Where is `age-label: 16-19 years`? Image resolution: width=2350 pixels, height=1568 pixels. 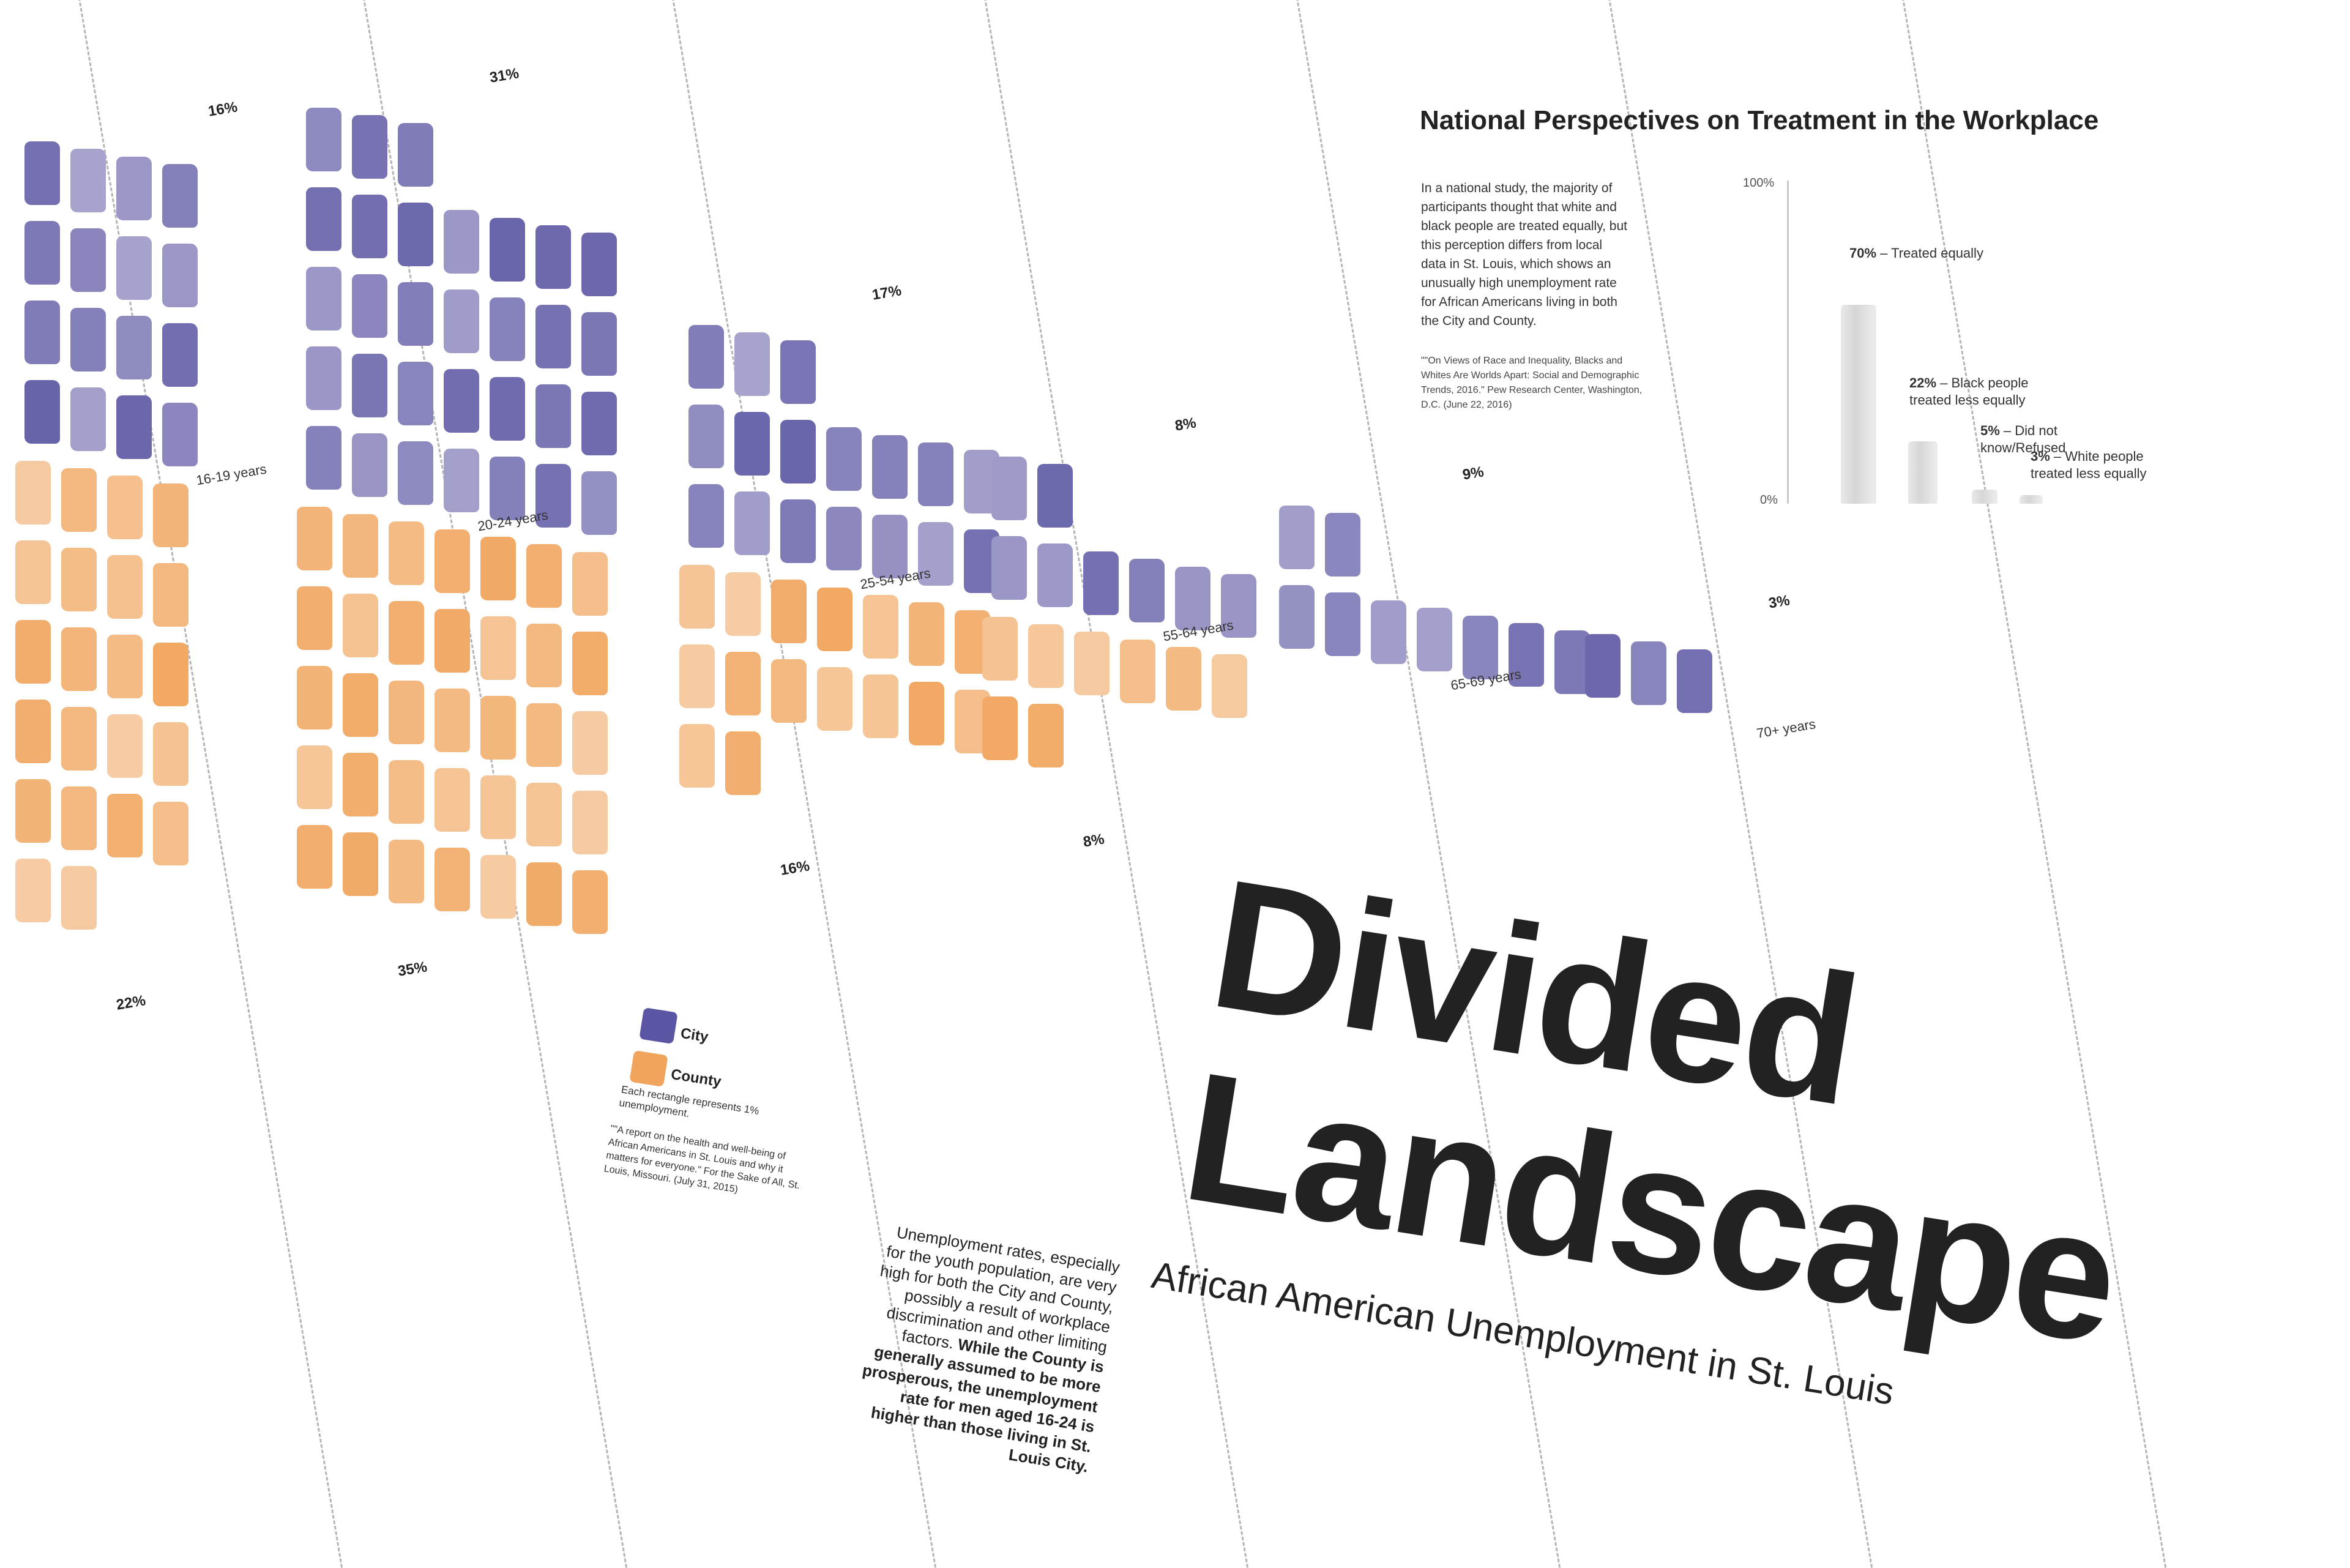 age-label: 16-19 years is located at coordinates (231, 474).